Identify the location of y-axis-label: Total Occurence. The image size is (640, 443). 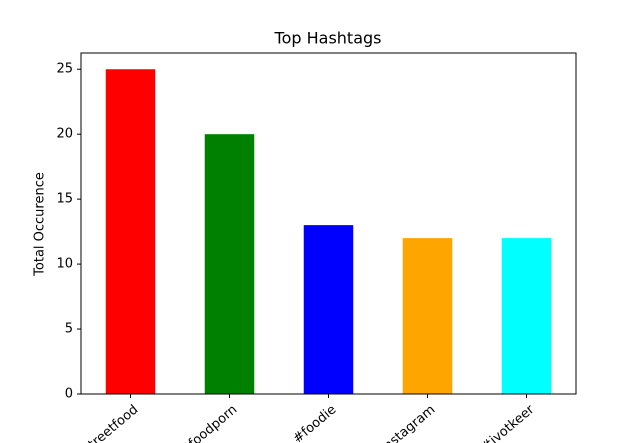
(40, 224).